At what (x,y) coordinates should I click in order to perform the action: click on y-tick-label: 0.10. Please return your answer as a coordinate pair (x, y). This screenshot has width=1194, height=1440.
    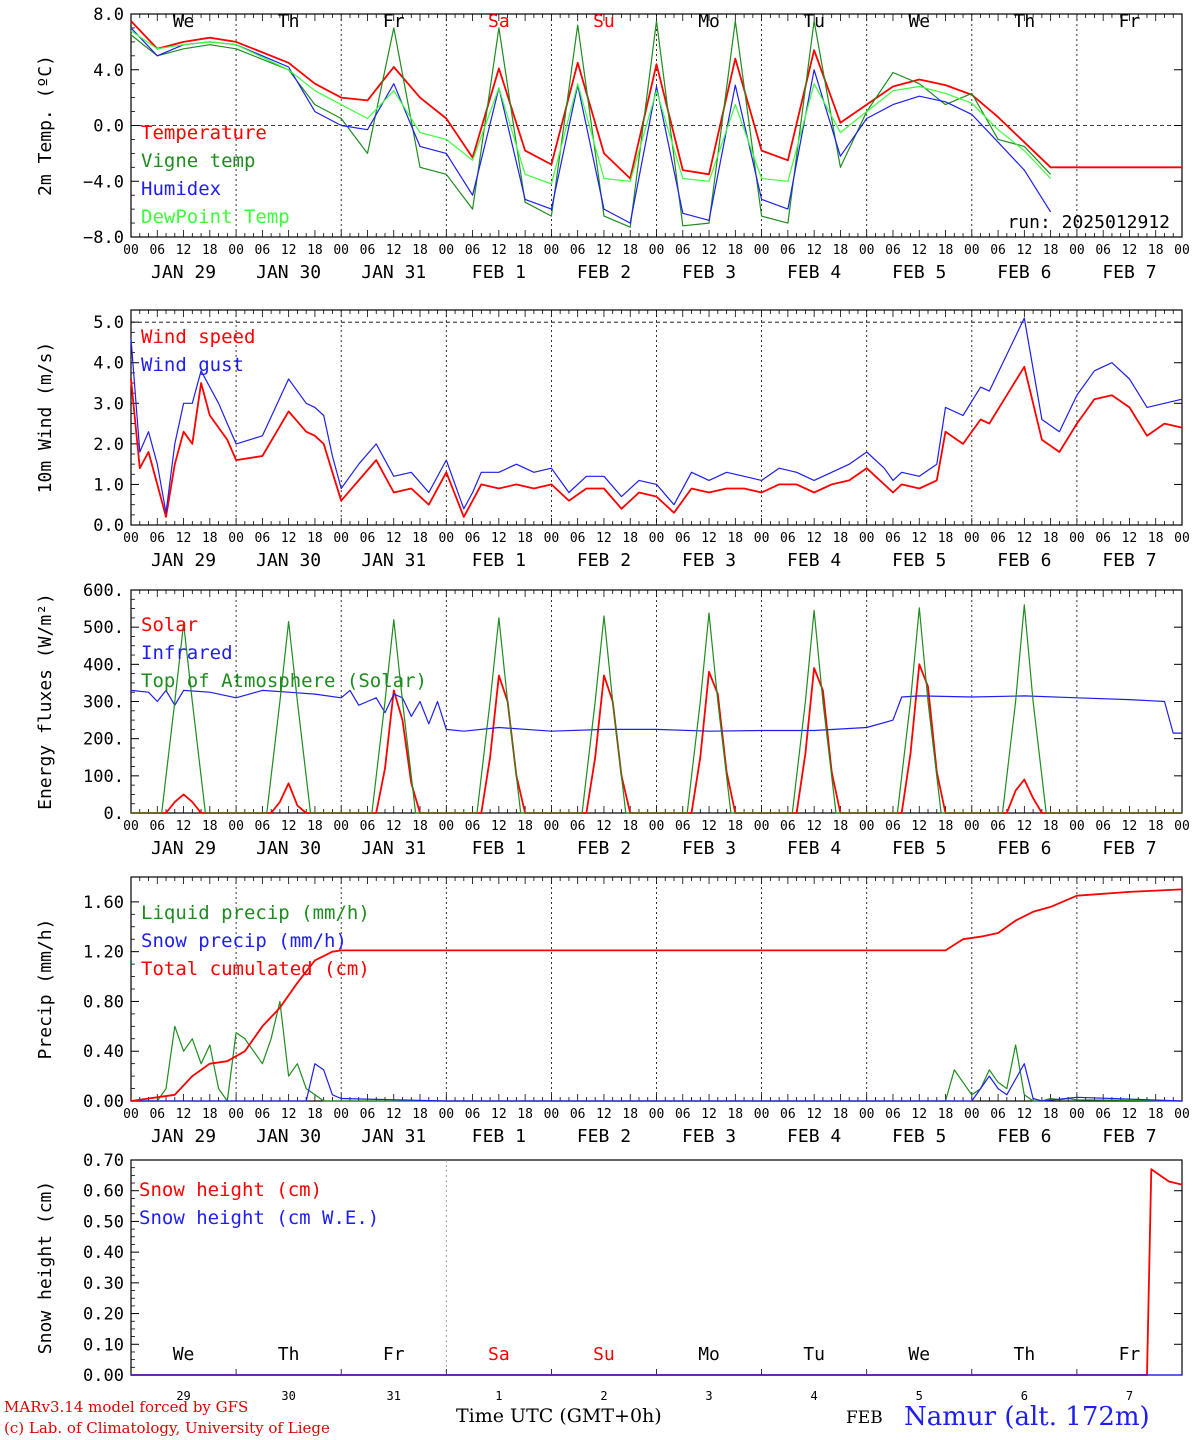
    Looking at the image, I should click on (103, 1345).